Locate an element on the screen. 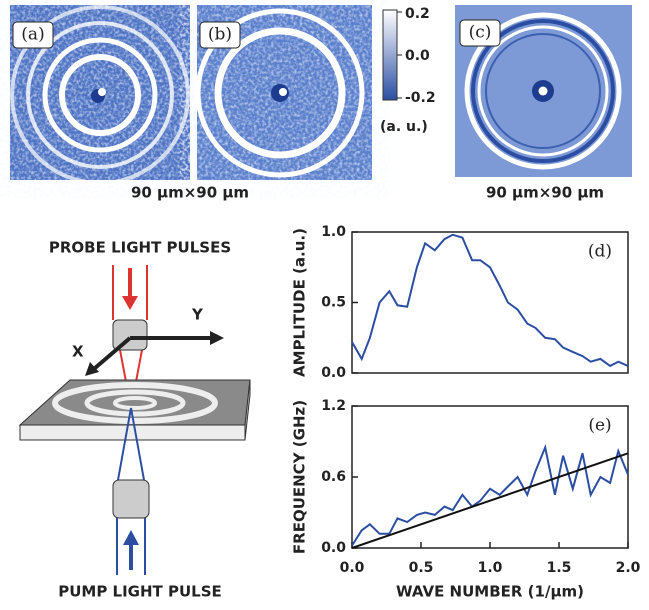 Image resolution: width=649 pixels, height=610 pixels. panel-label: (e) is located at coordinates (599, 426).